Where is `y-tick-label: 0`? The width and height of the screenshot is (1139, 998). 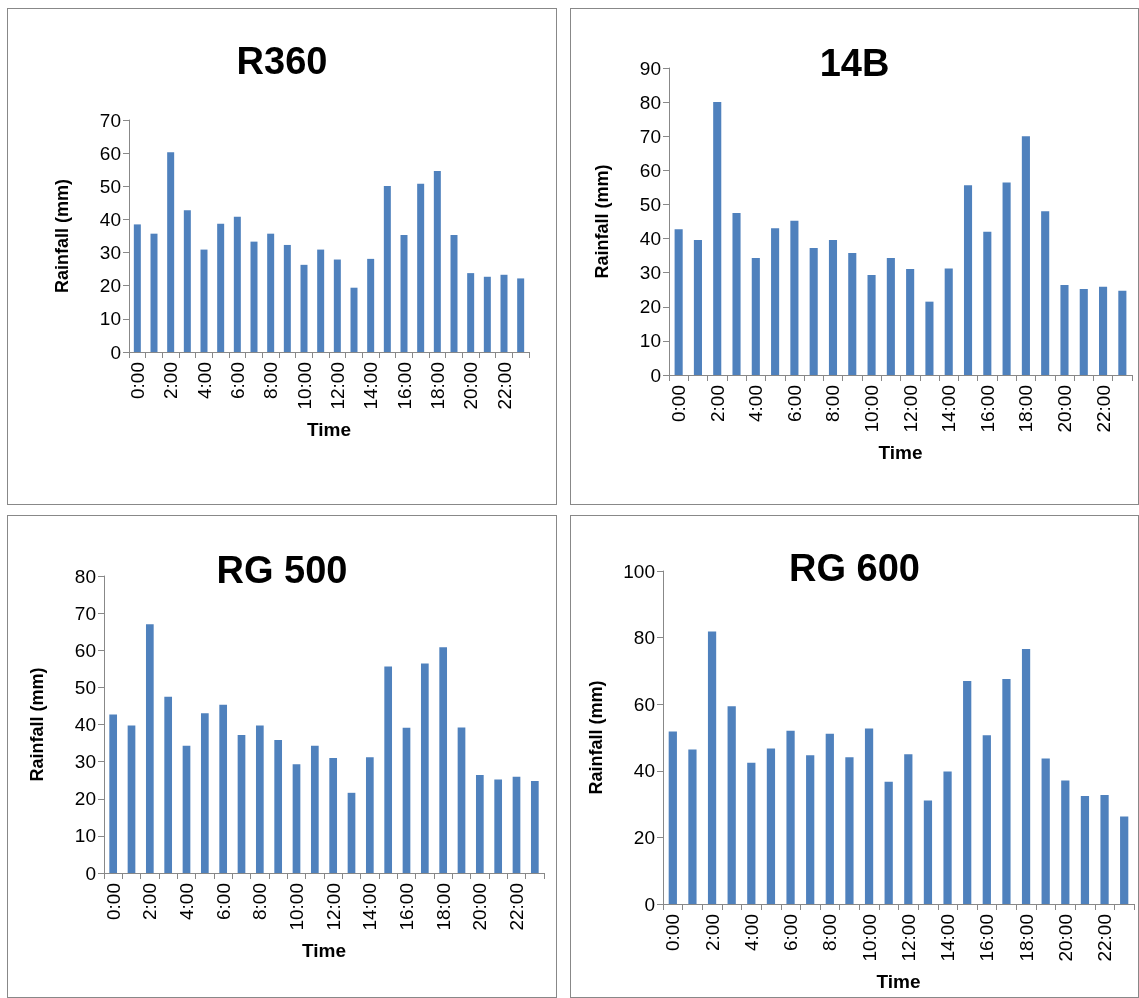 y-tick-label: 0 is located at coordinates (649, 904).